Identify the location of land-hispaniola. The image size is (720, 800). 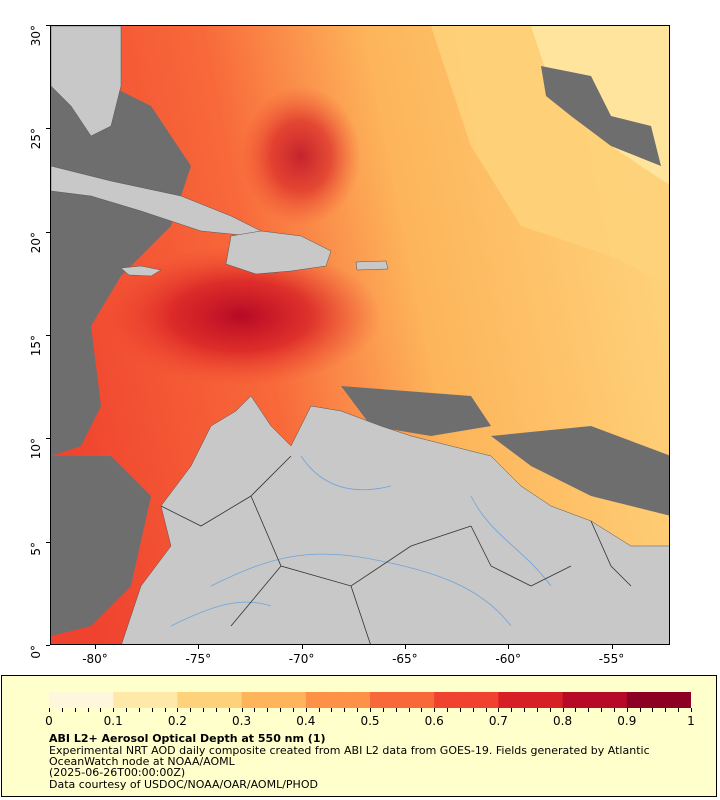
(278, 252).